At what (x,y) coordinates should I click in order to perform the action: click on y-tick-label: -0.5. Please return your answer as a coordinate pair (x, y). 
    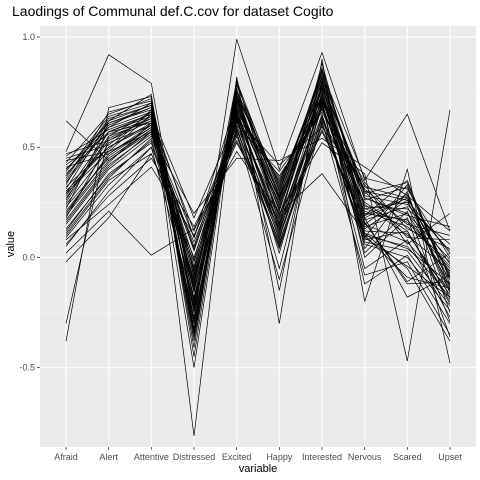
    Looking at the image, I should click on (27, 368).